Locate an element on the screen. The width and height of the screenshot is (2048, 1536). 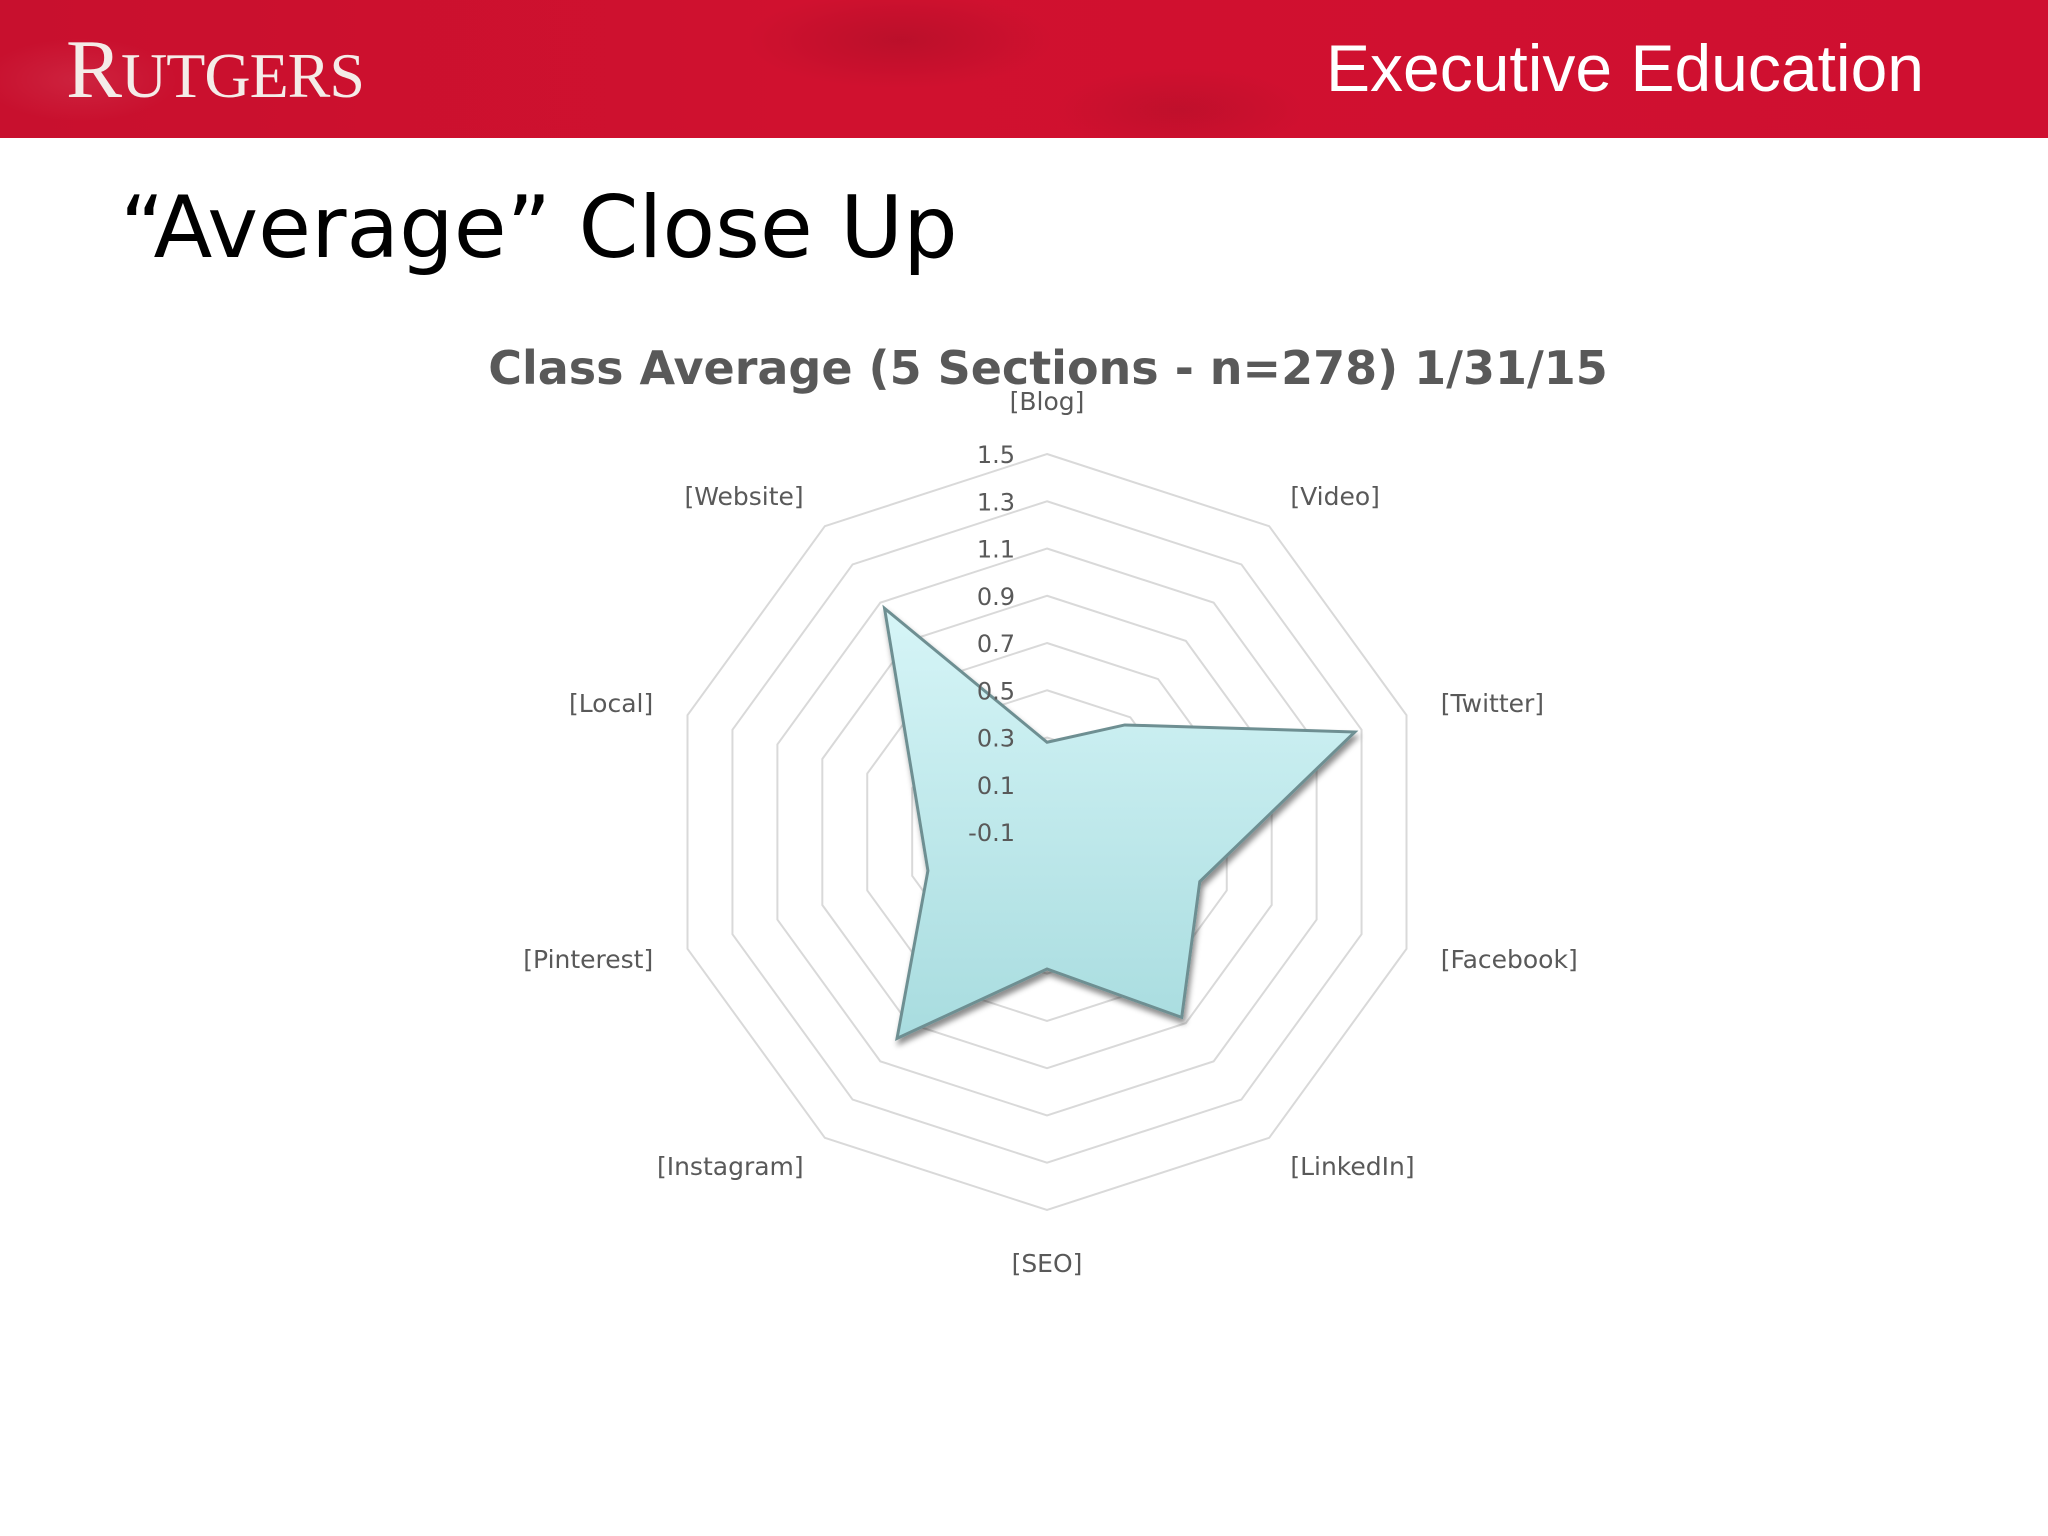
series-area is located at coordinates (1120, 822).